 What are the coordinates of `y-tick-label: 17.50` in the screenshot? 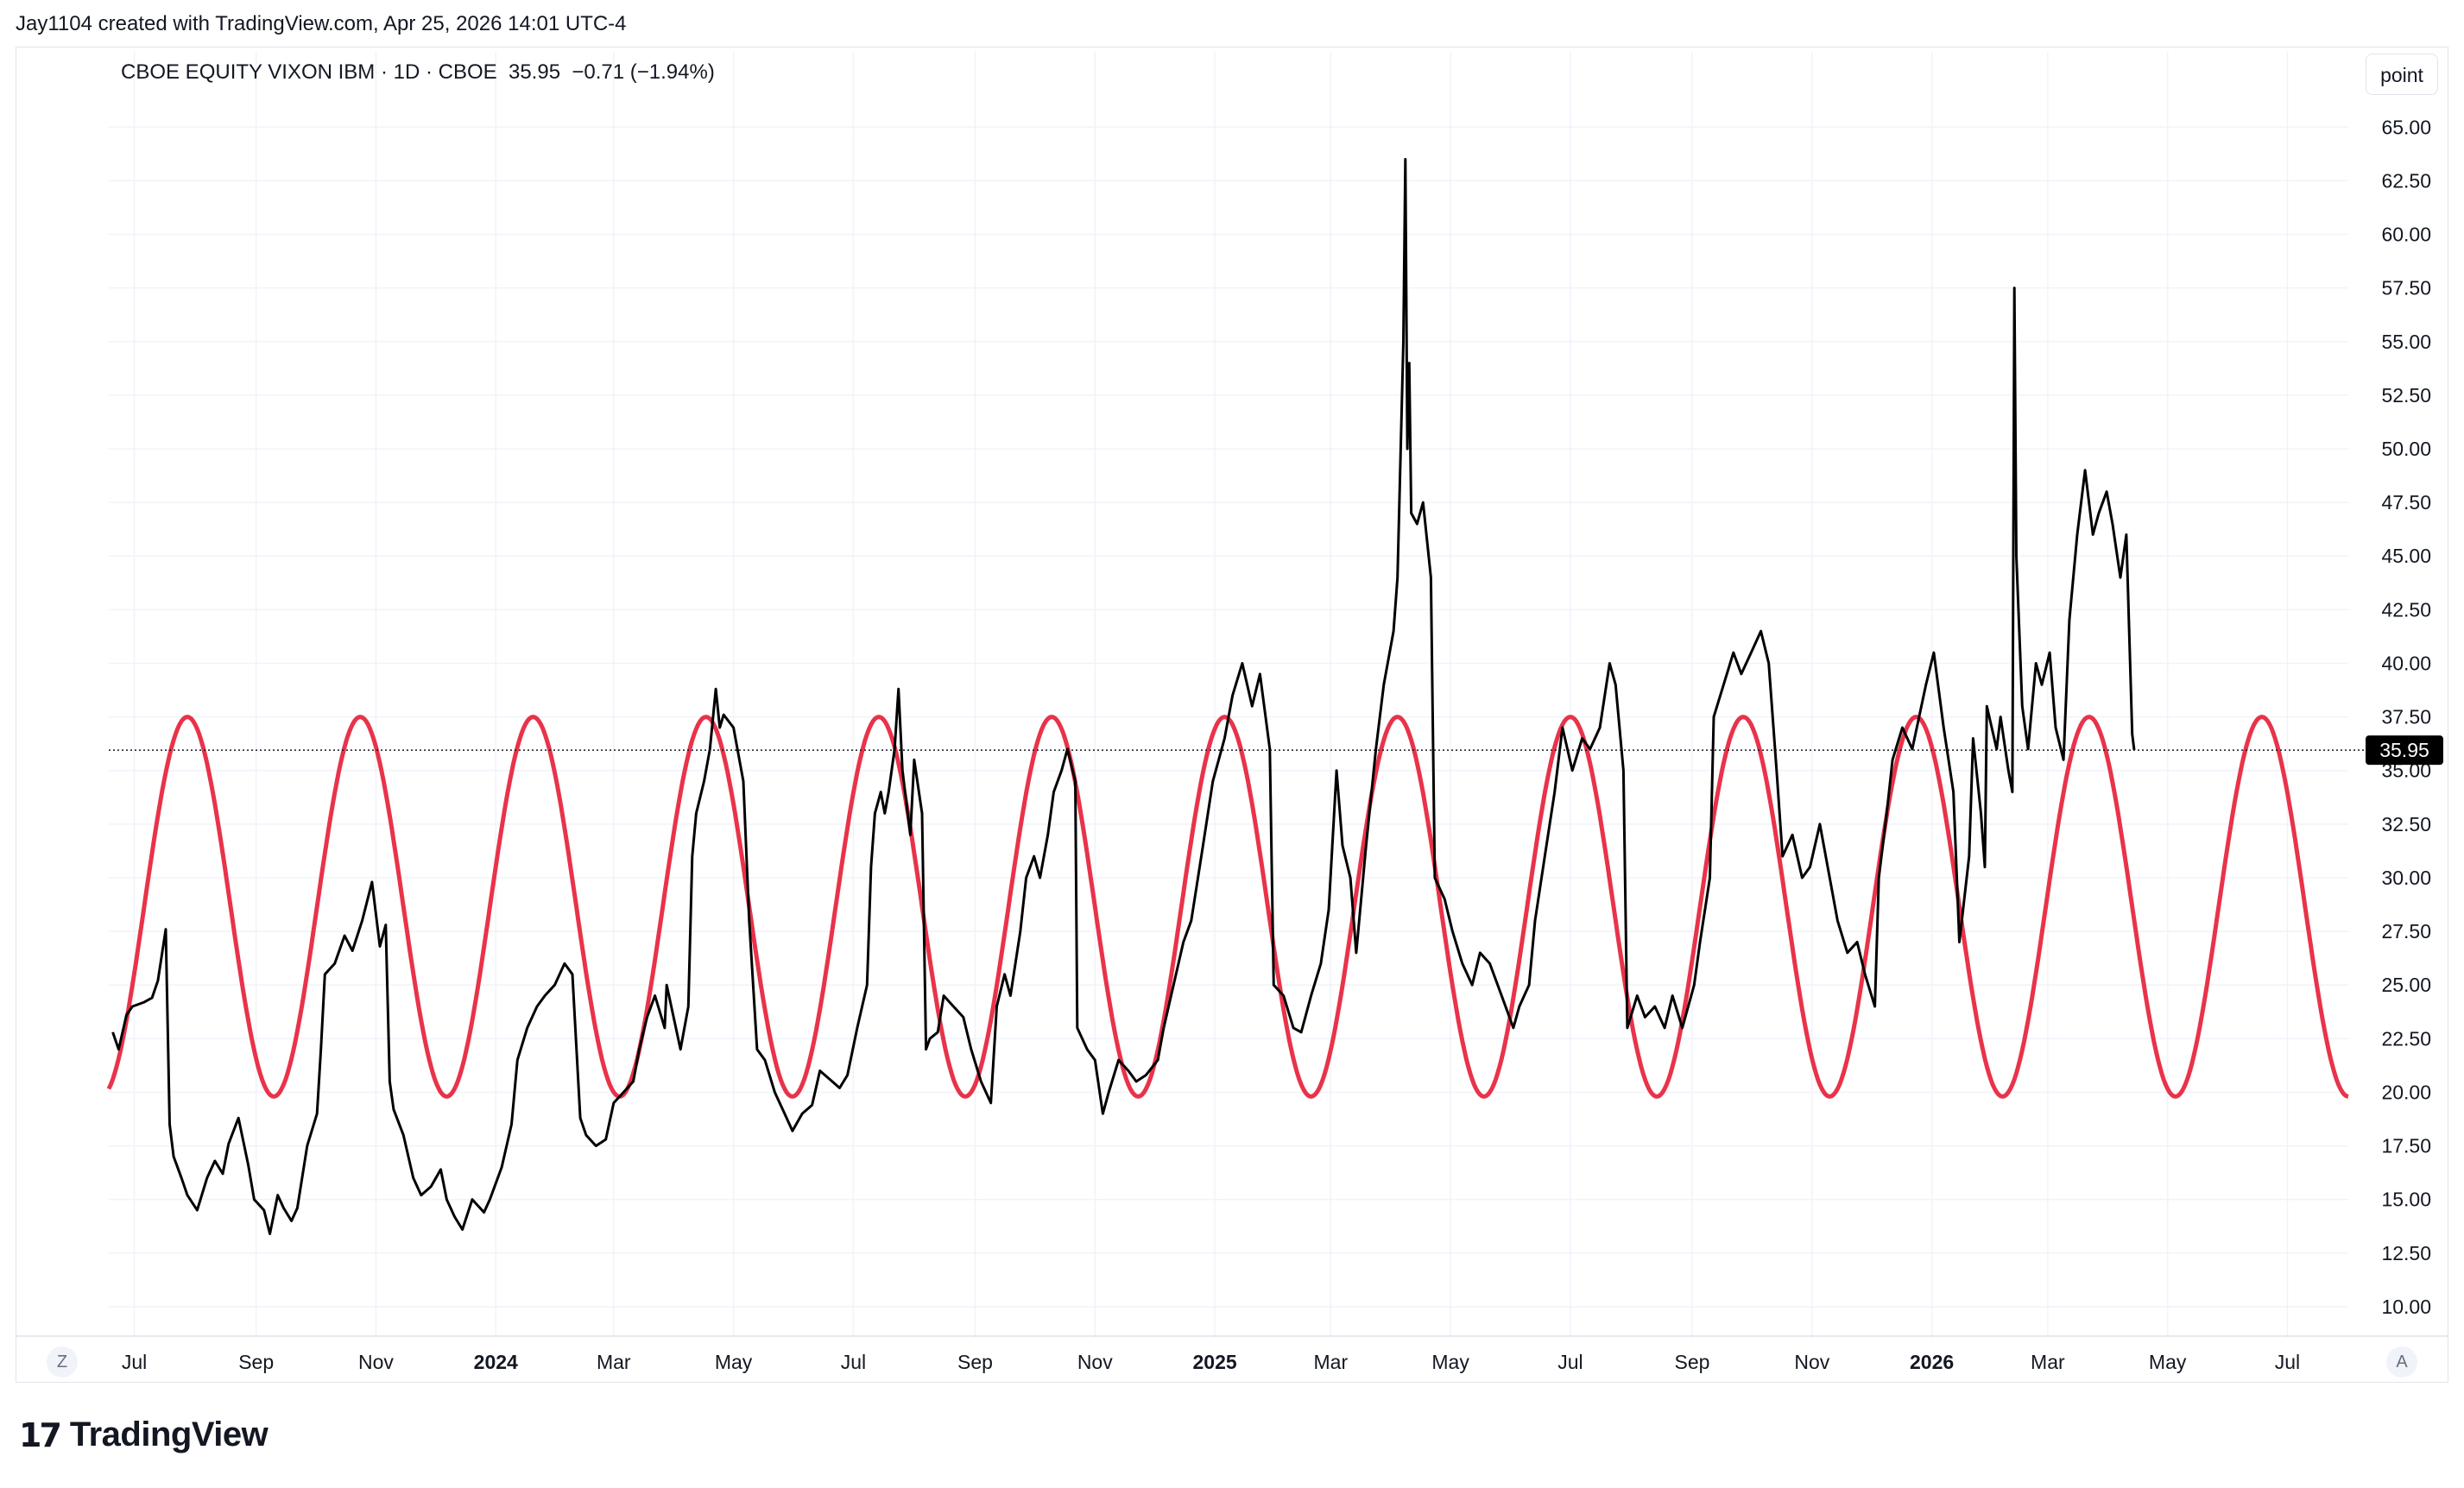 It's located at (2406, 1146).